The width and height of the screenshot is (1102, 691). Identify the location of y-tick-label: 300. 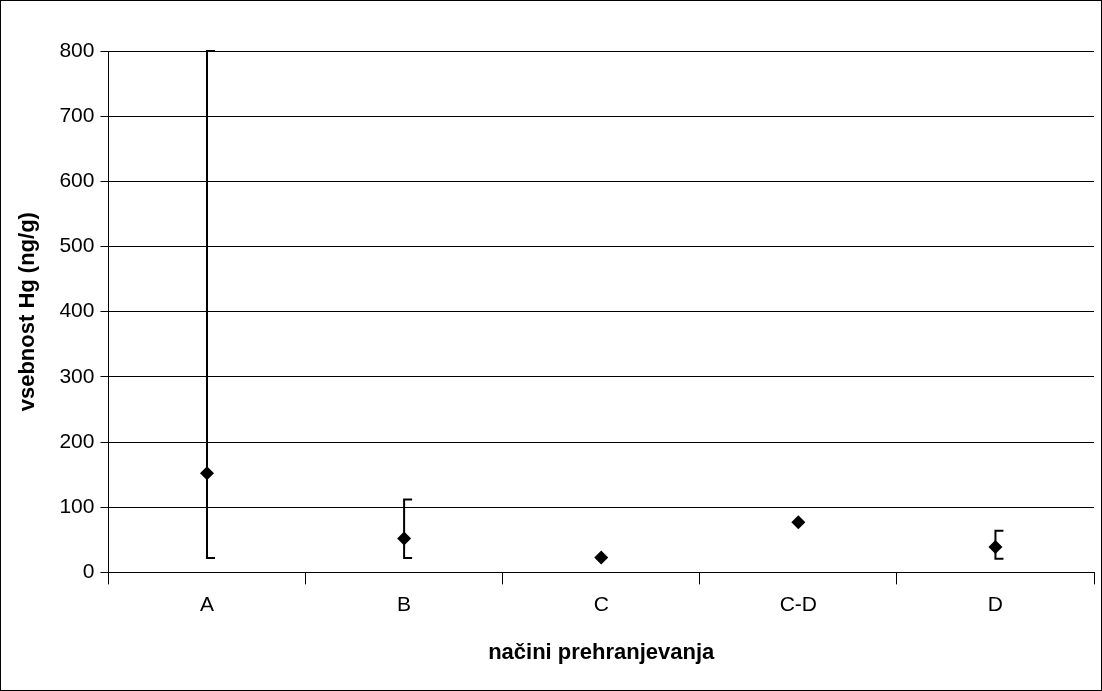
(77, 375).